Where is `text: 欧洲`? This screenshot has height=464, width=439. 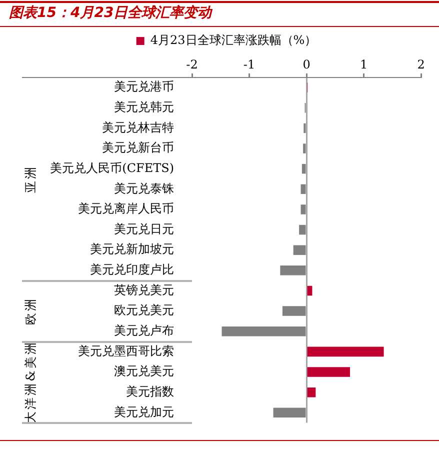
text: 欧洲 is located at coordinates (31, 311).